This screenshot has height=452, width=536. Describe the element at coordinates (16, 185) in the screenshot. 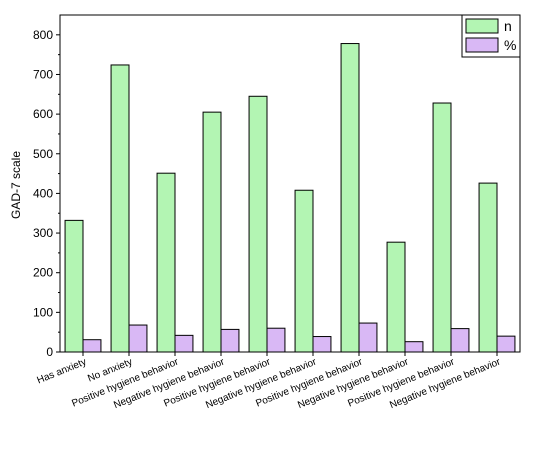

I see `y-axis-title: GAD-7 scale` at that location.